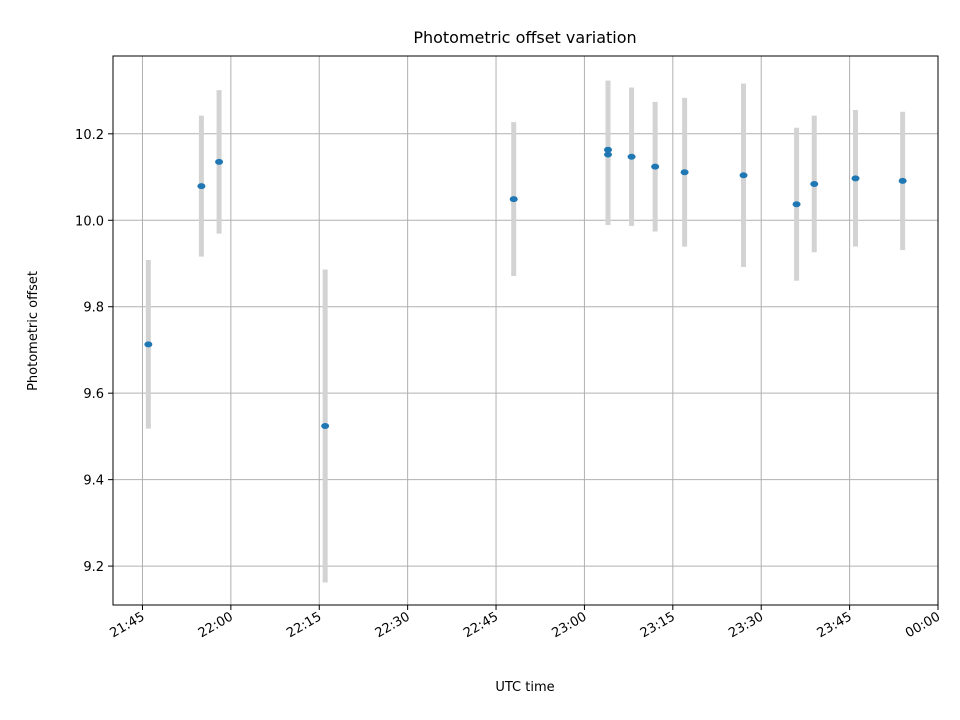 The image size is (960, 720). Describe the element at coordinates (93, 308) in the screenshot. I see `y-tick-label: 9.8` at that location.